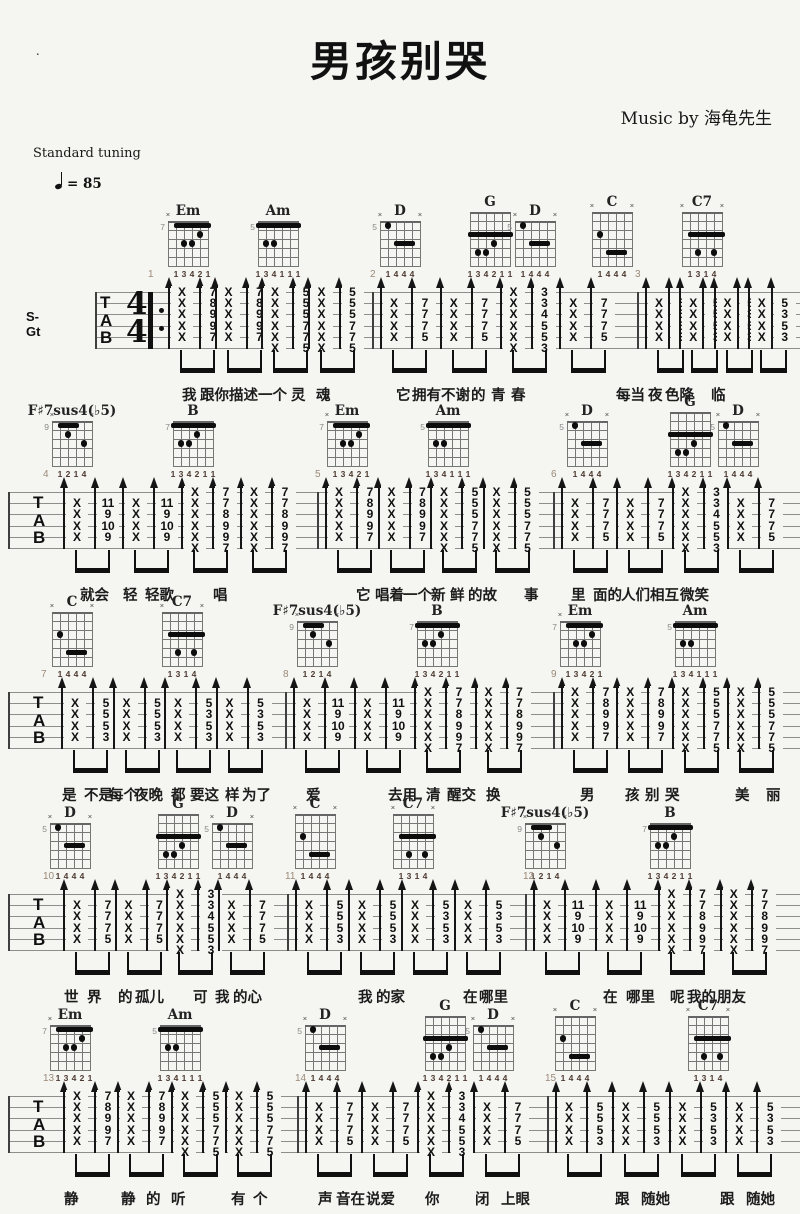 This screenshot has width=800, height=1214. Describe the element at coordinates (298, 395) in the screenshot. I see `lyric-run: 灵` at that location.